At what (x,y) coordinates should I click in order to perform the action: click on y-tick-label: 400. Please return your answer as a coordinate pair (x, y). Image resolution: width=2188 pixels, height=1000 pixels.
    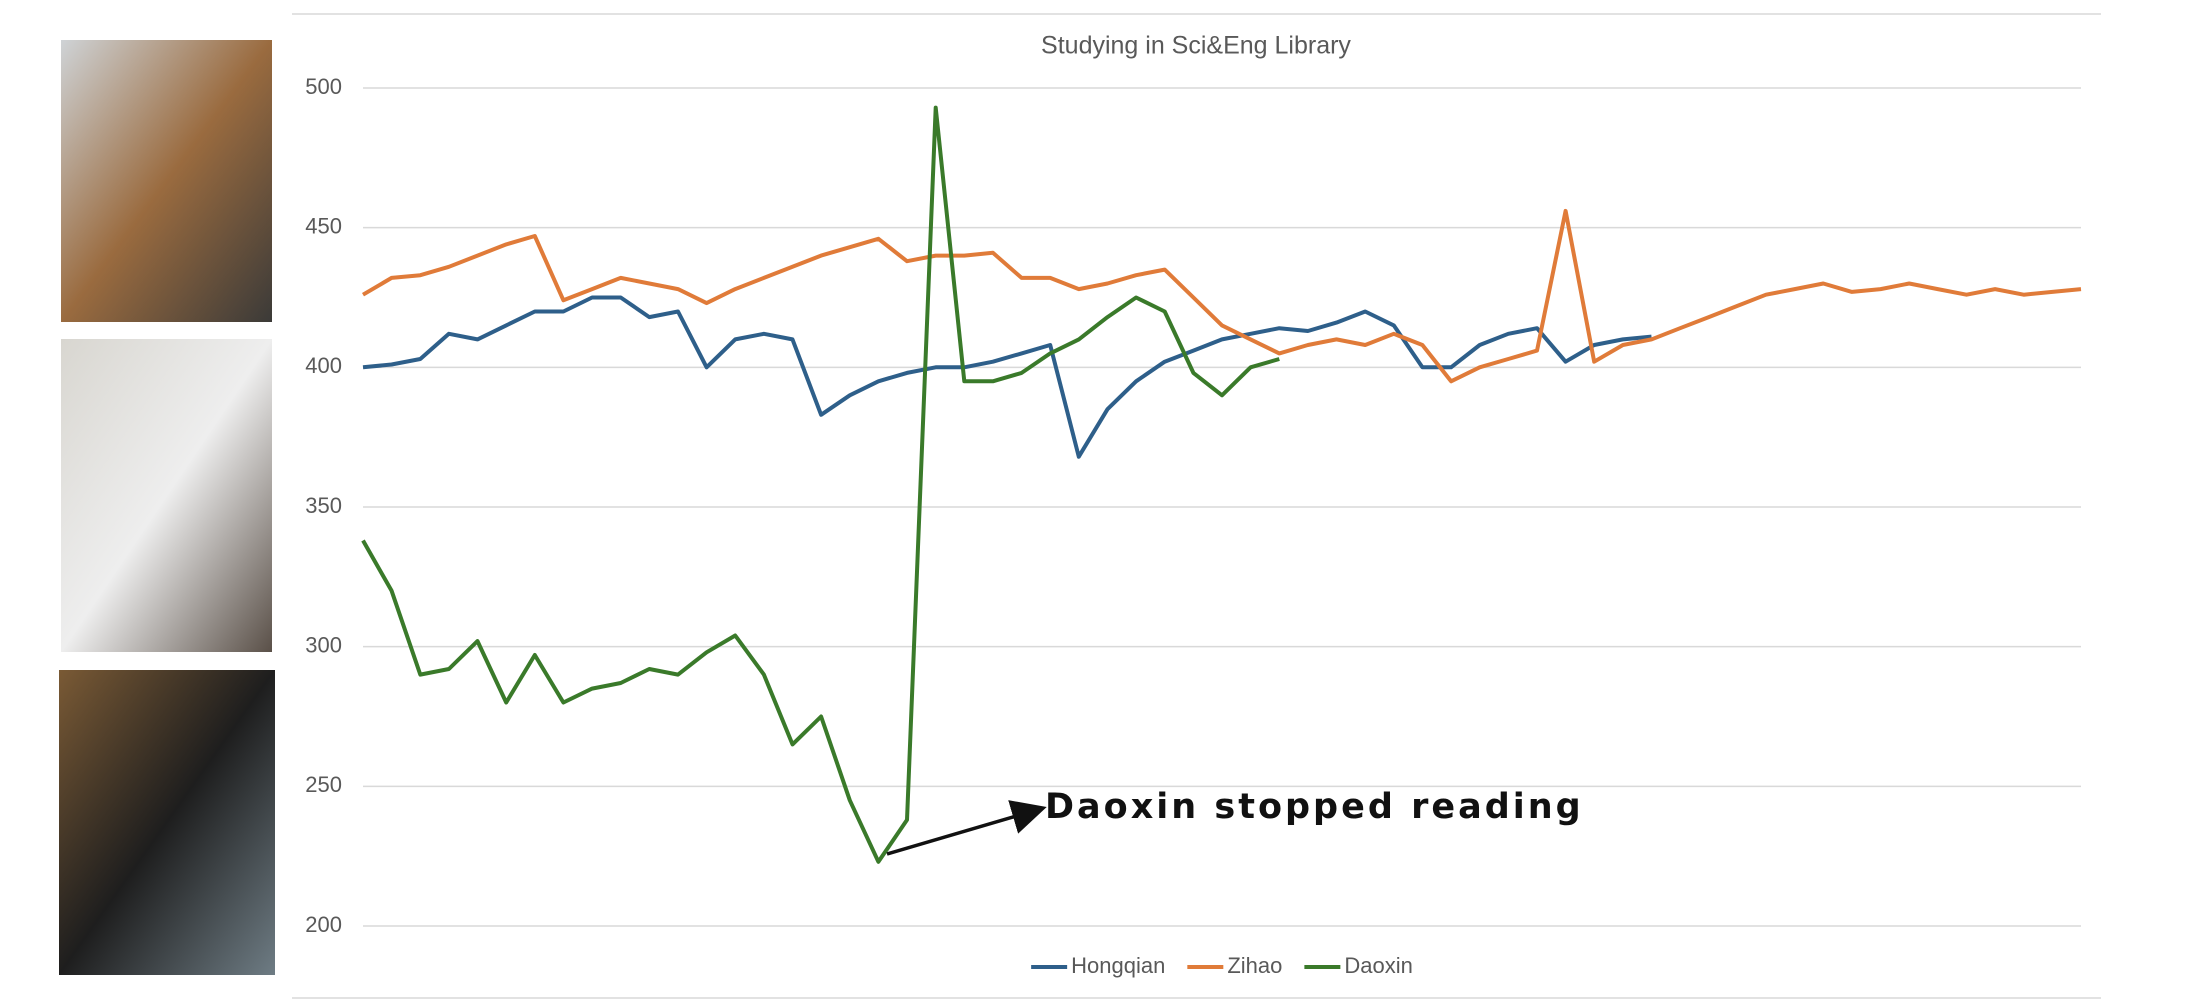
    Looking at the image, I should click on (323, 365).